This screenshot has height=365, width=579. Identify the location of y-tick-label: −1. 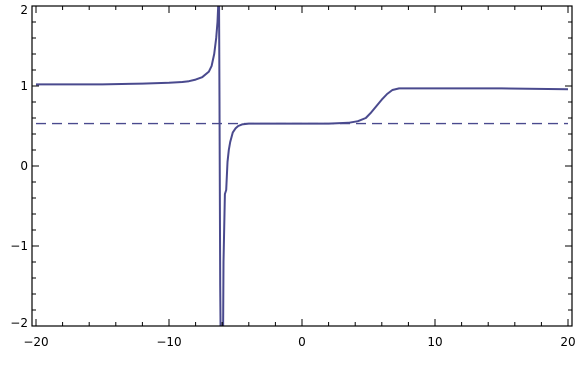
(19, 246).